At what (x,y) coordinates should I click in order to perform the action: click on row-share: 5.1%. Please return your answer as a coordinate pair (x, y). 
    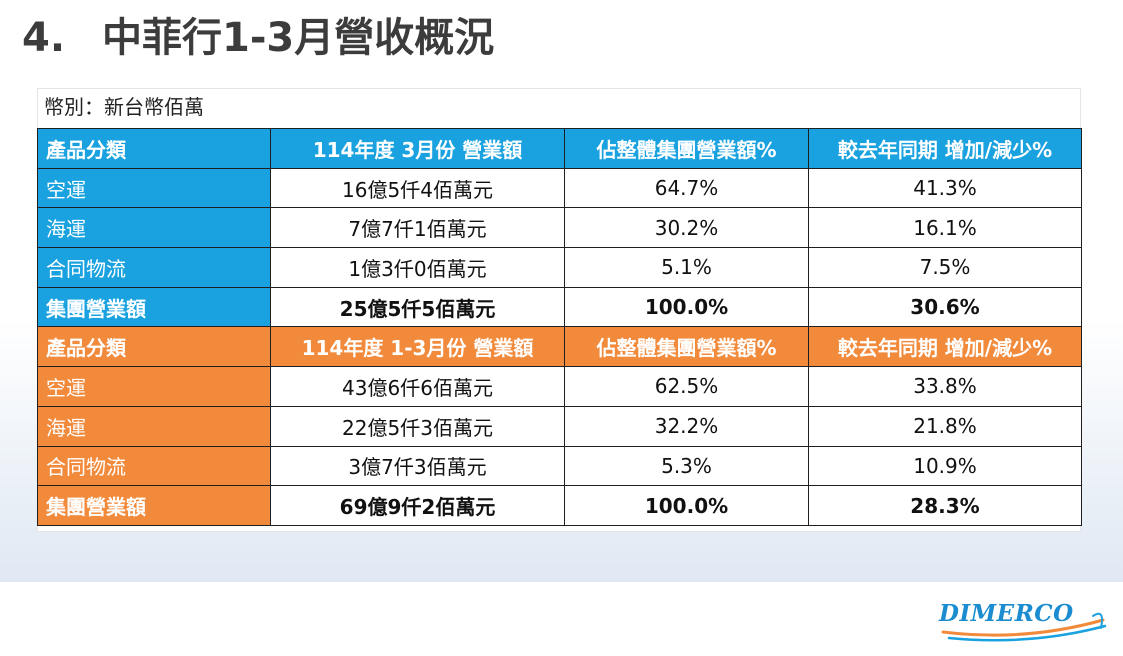
    Looking at the image, I should click on (686, 267).